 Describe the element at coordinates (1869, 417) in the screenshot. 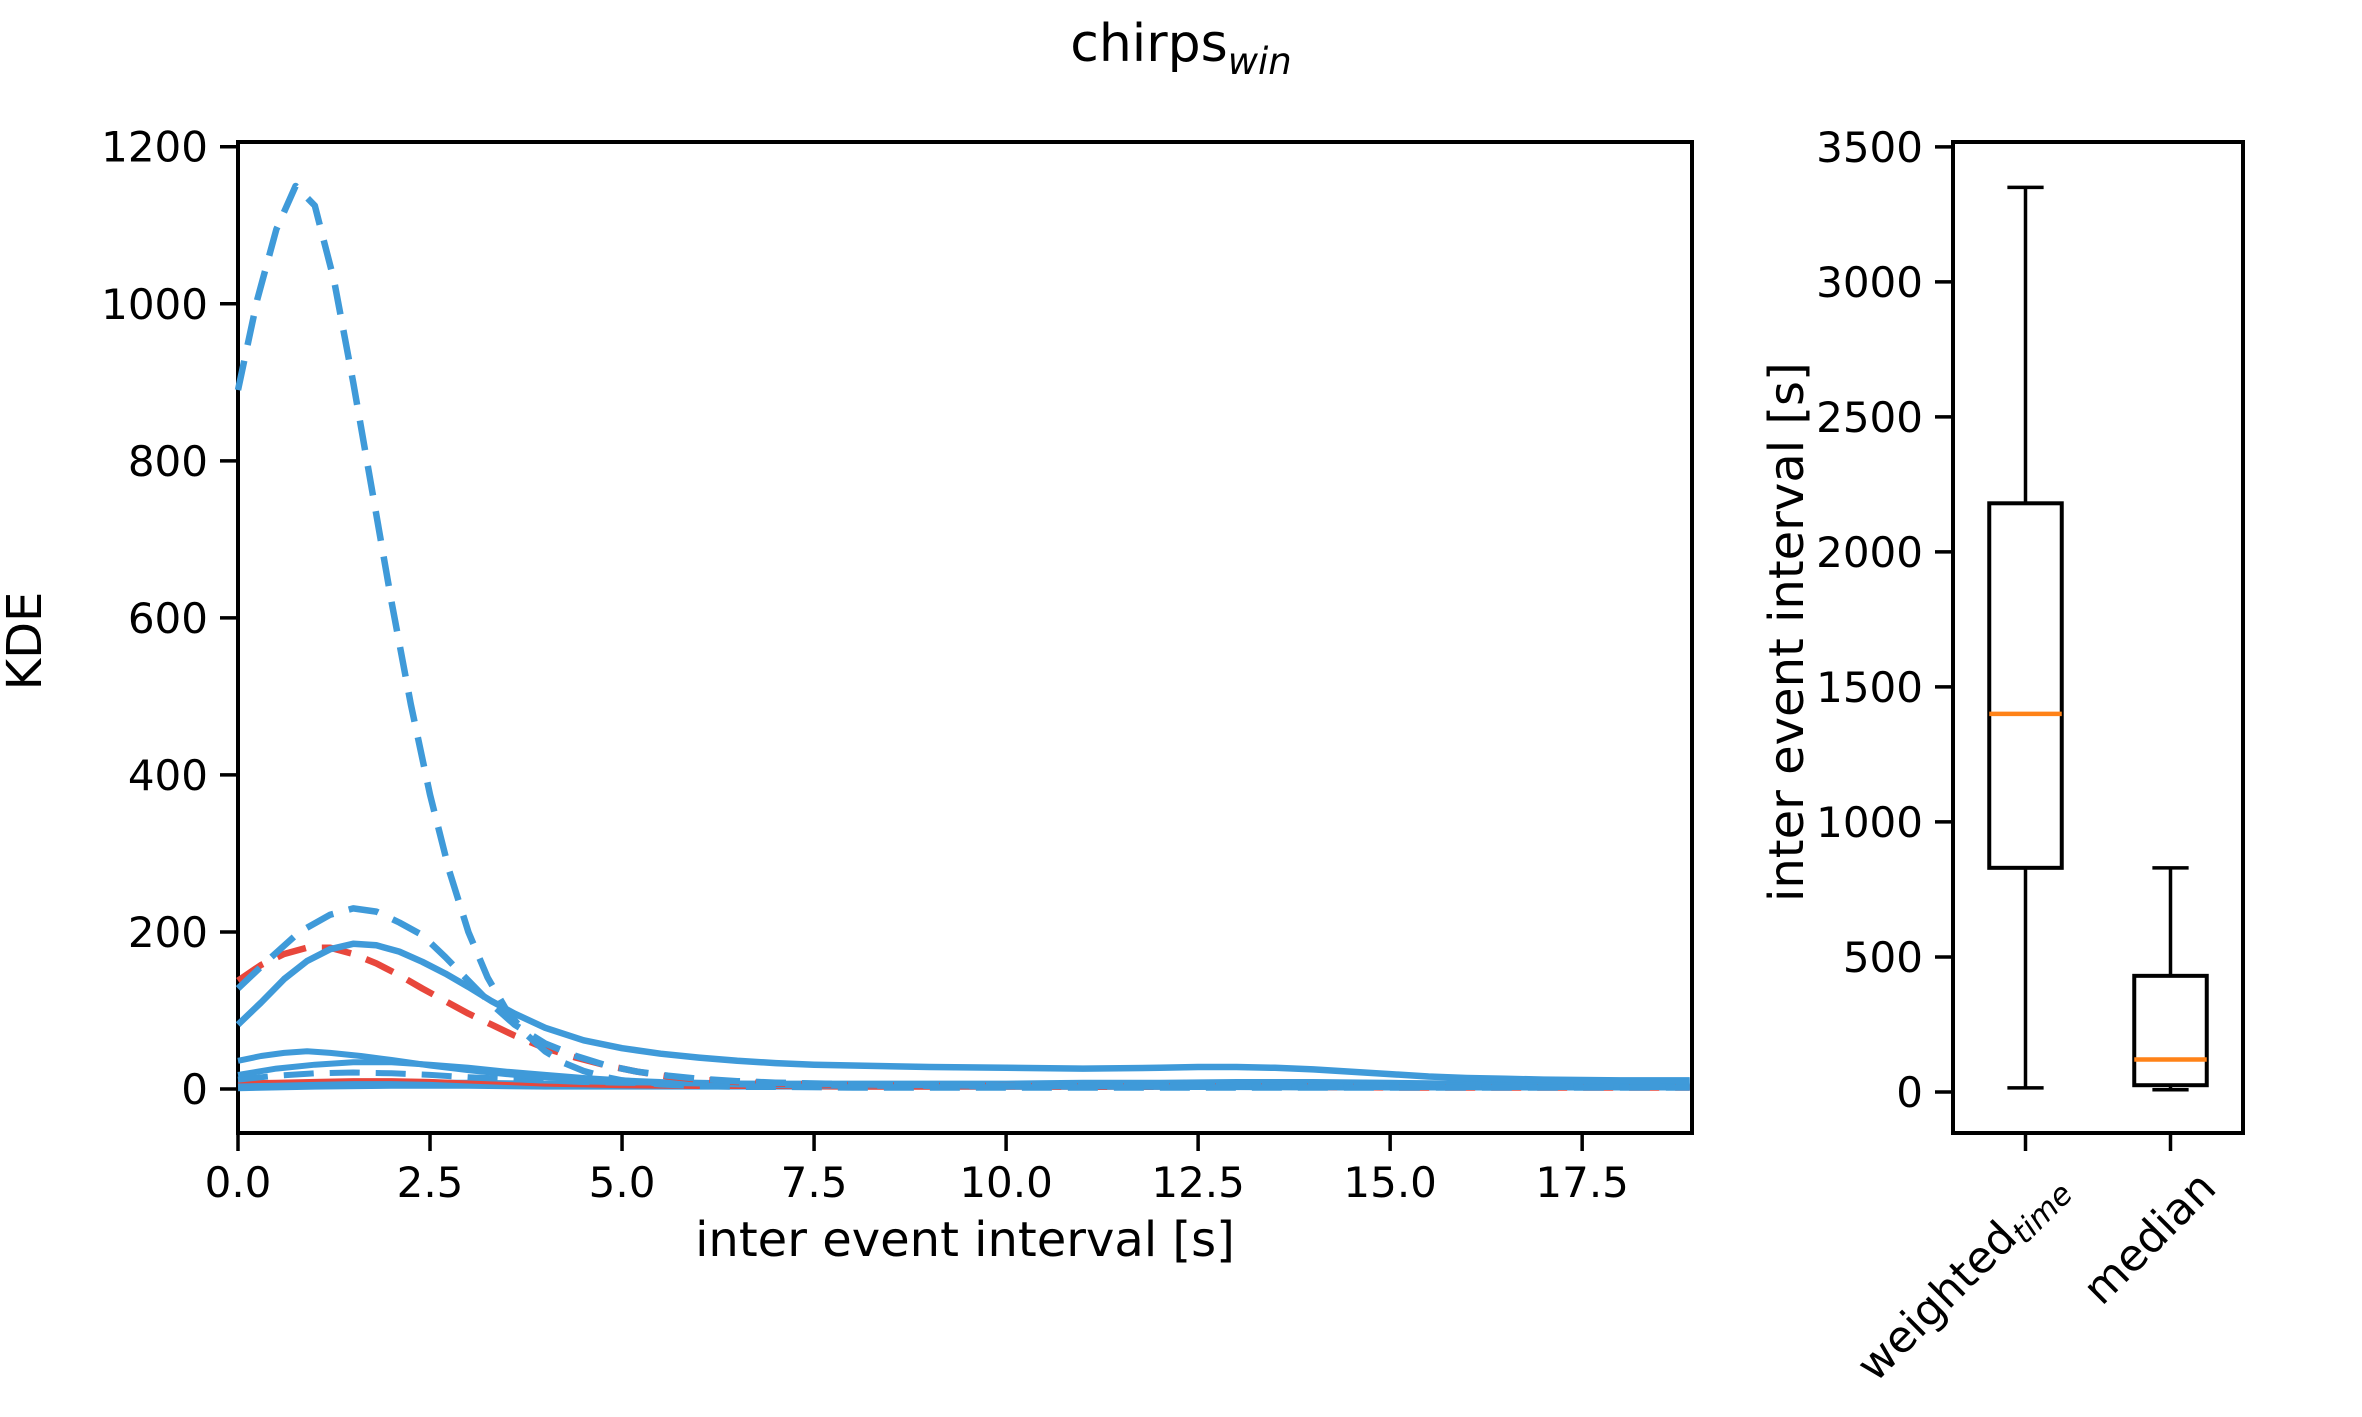

I see `y-tick-label: 2500` at that location.